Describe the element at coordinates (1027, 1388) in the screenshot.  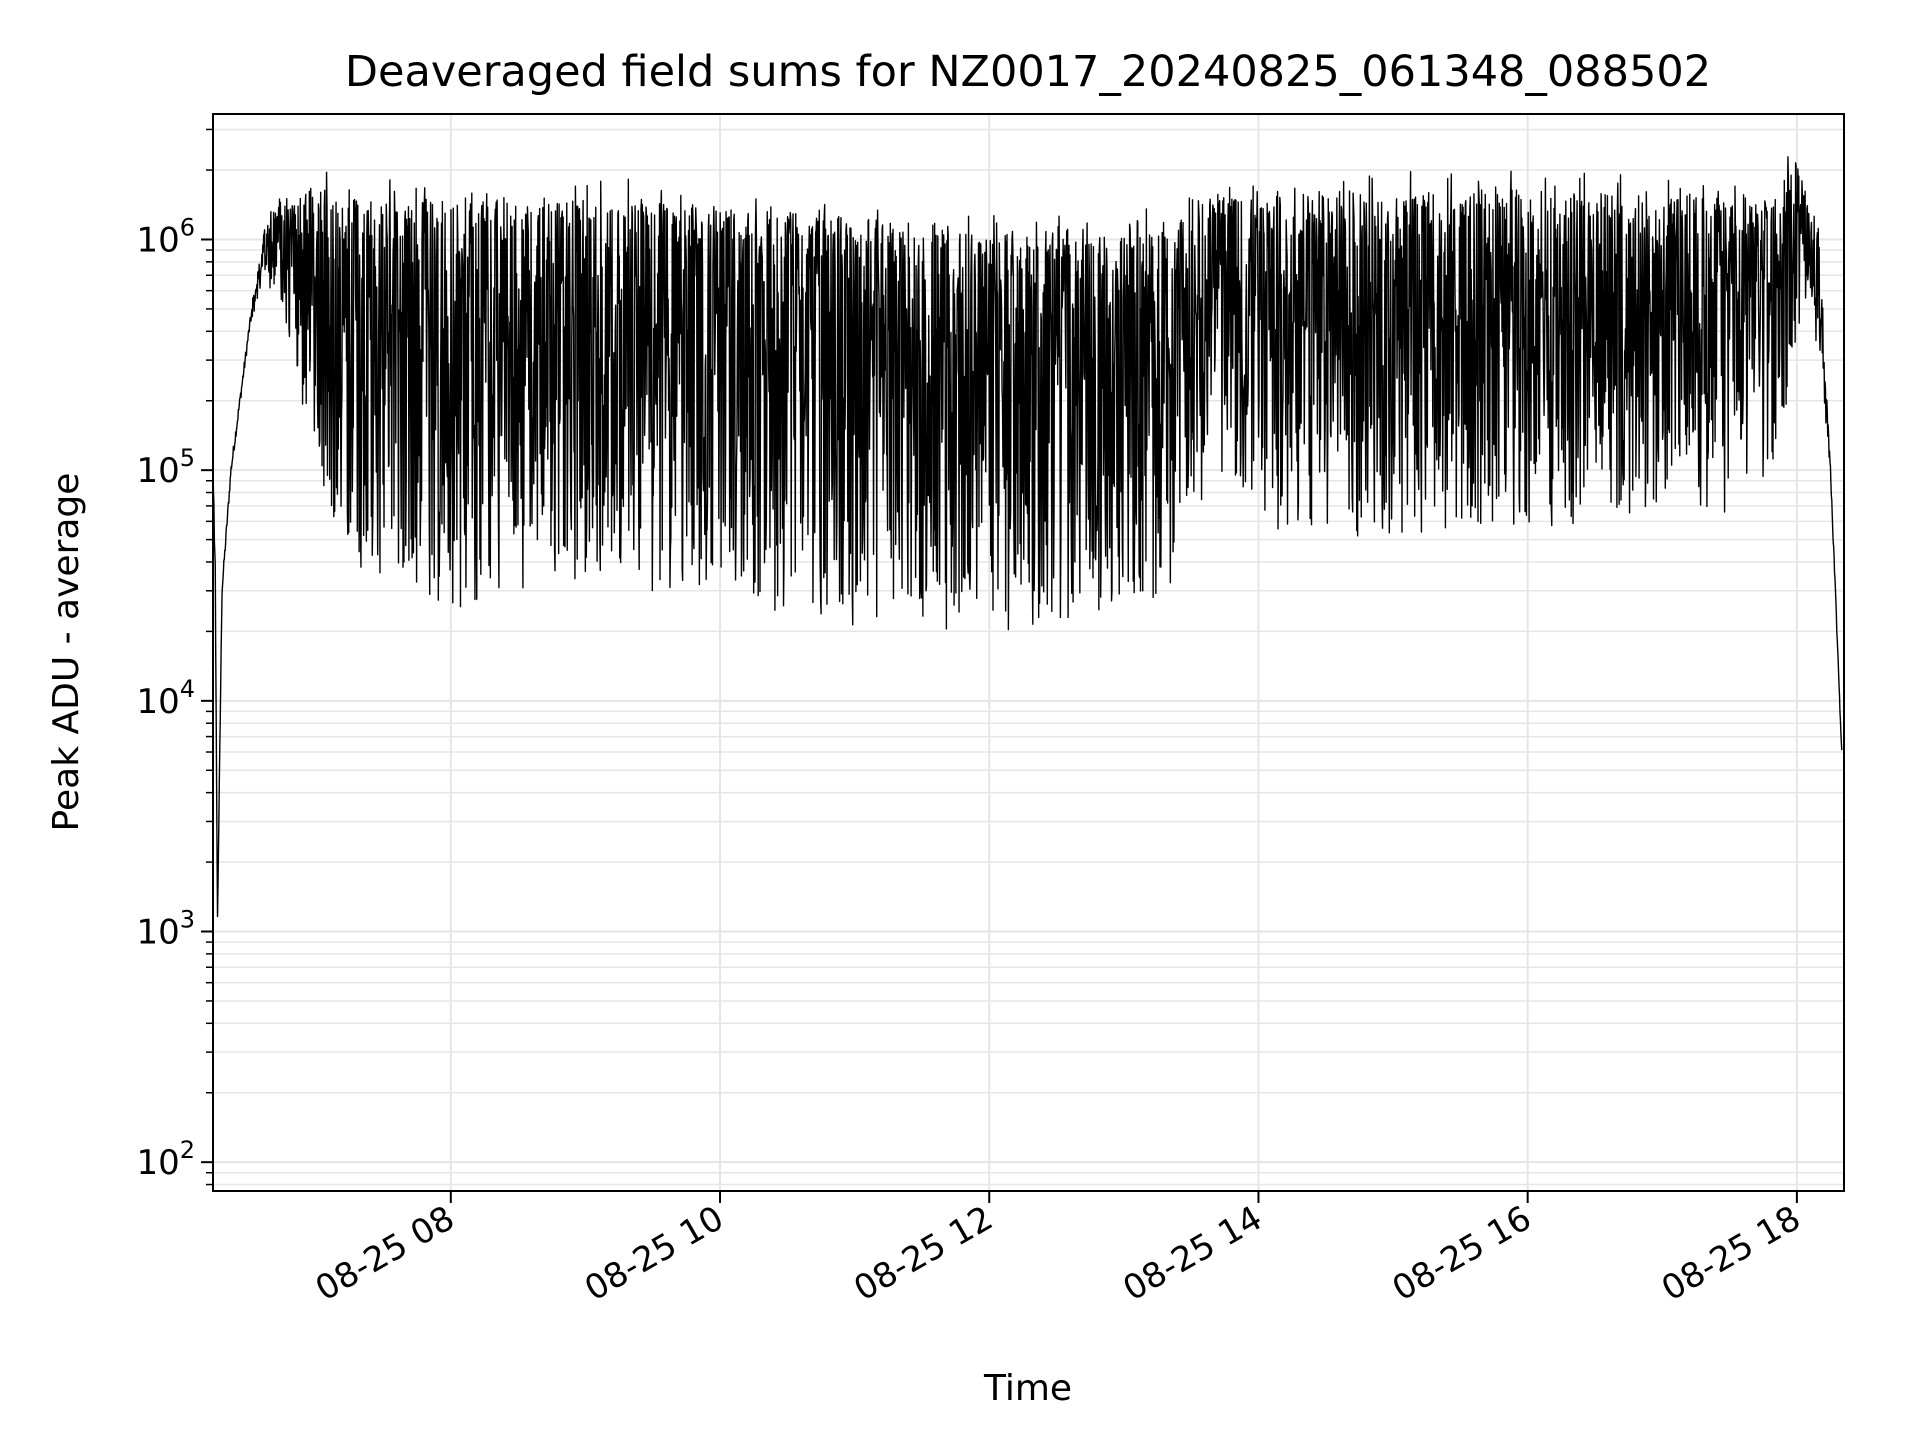
I see `x-axis-label: Time` at that location.